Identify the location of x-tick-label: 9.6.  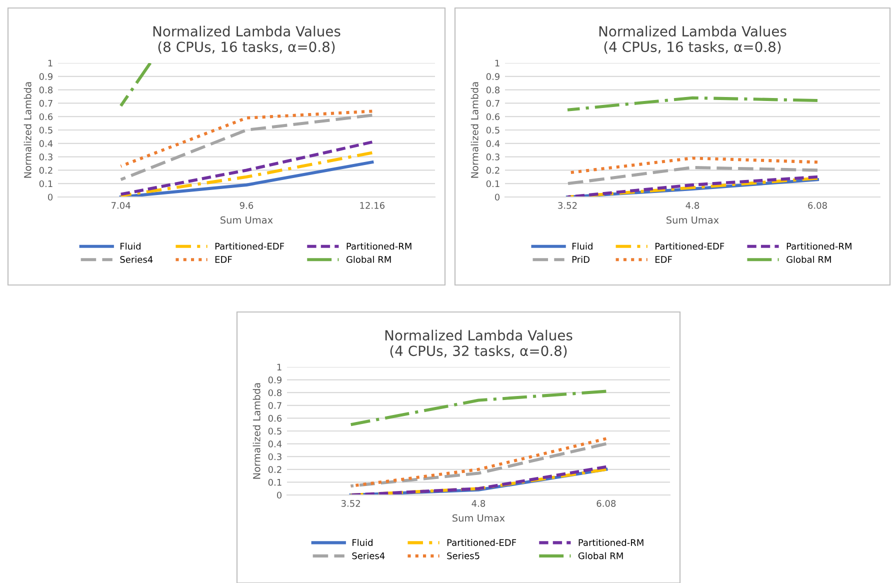
(247, 205).